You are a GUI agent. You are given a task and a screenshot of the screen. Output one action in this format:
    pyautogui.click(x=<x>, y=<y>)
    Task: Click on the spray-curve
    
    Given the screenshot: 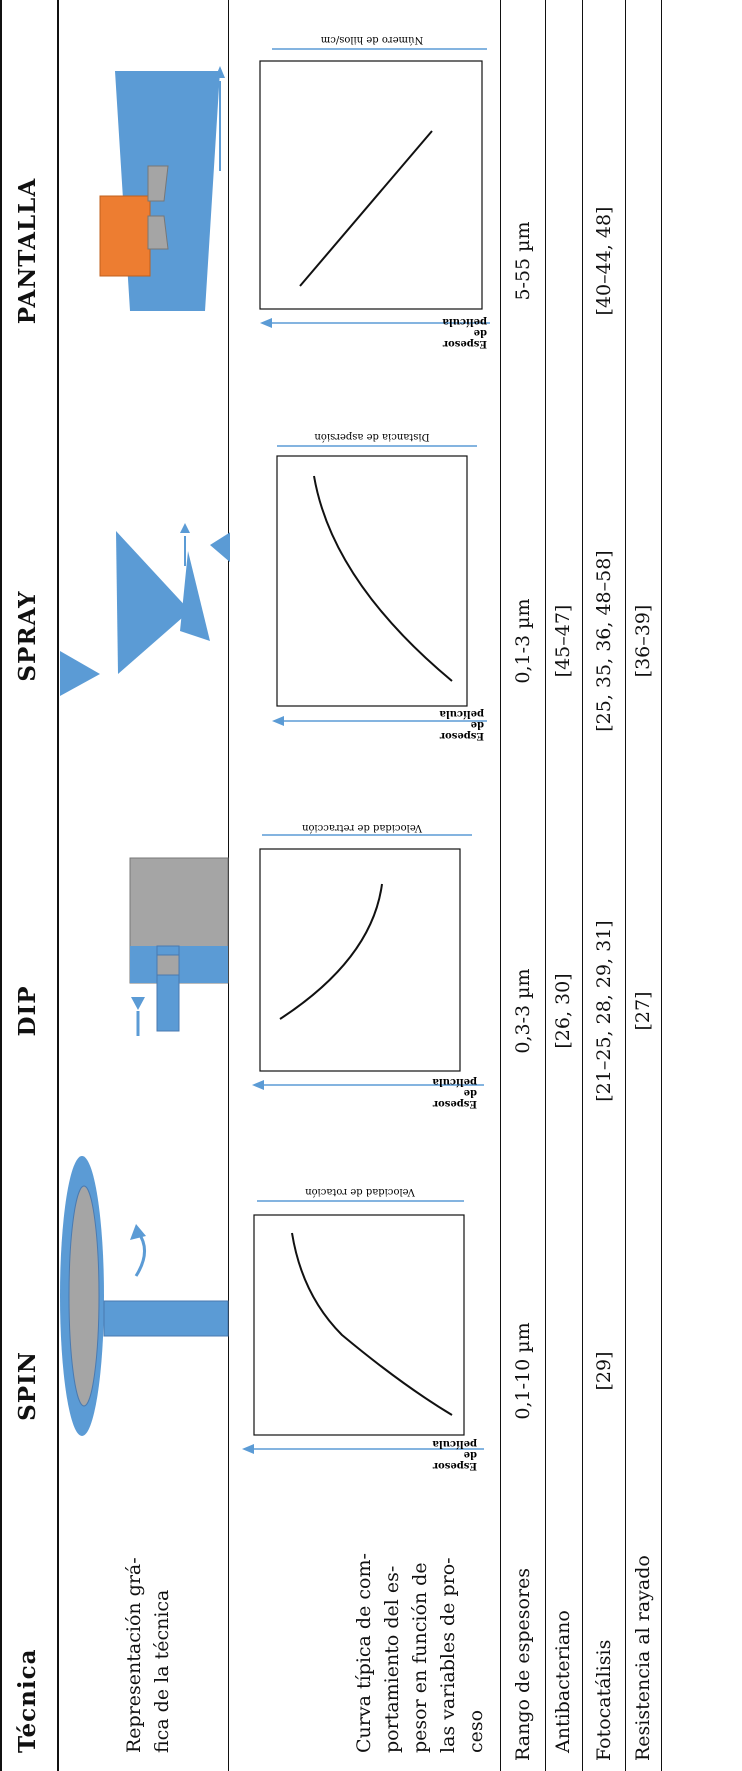 What is the action you would take?
    pyautogui.click(x=383, y=578)
    